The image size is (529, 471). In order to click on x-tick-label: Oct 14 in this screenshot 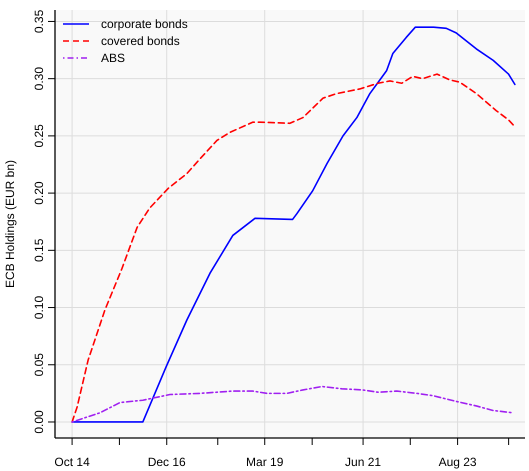, I will do `click(72, 462)`.